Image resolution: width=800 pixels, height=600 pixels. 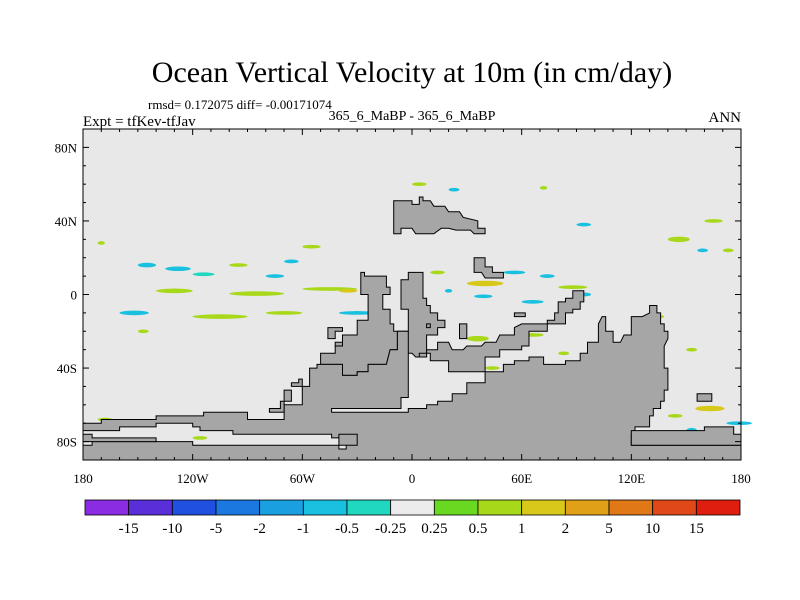 I want to click on y-tick-label: 0, so click(x=74, y=295).